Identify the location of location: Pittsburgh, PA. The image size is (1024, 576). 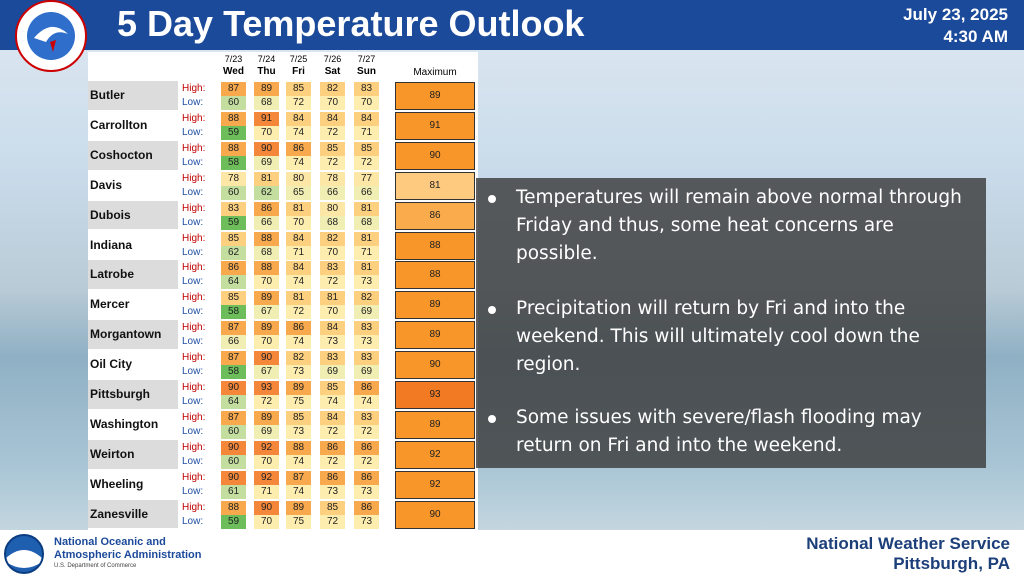
(951, 563).